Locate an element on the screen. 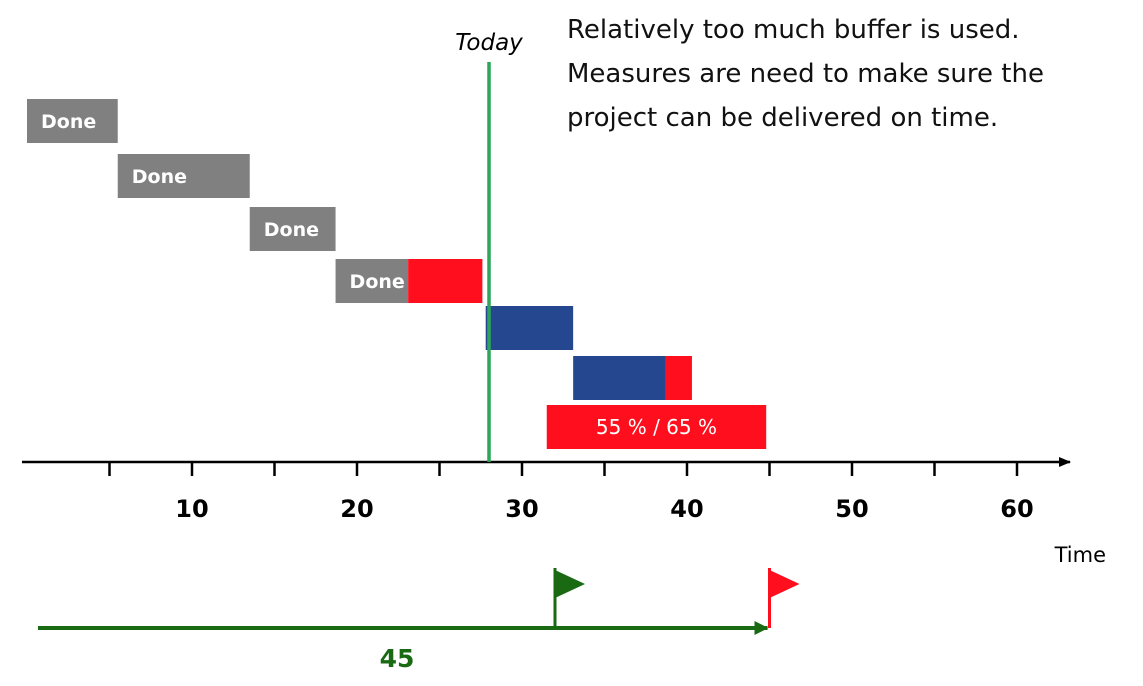 The image size is (1143, 686). buffer-status-bar is located at coordinates (656, 427).